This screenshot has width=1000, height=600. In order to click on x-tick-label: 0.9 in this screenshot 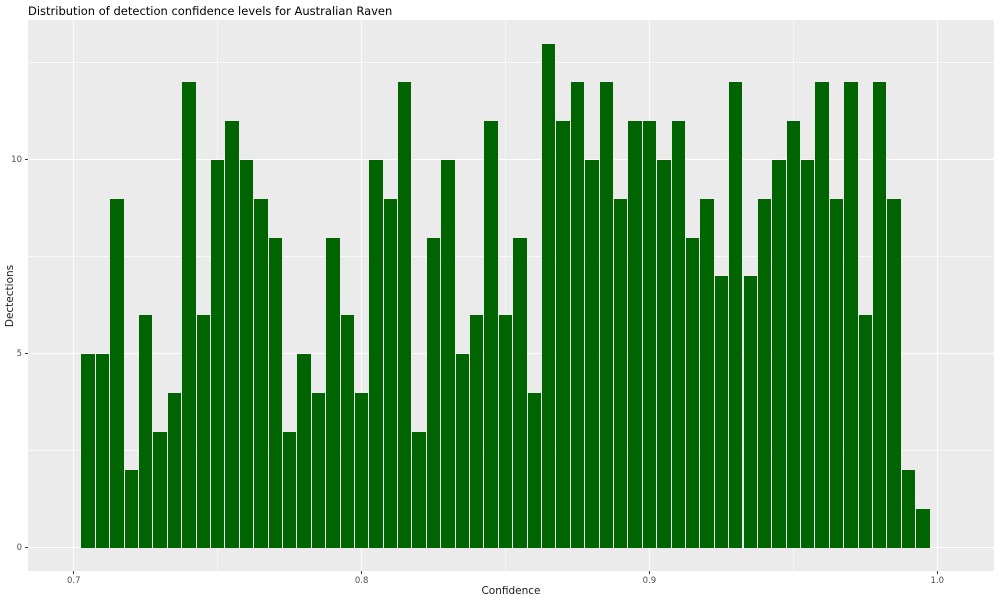, I will do `click(649, 581)`.